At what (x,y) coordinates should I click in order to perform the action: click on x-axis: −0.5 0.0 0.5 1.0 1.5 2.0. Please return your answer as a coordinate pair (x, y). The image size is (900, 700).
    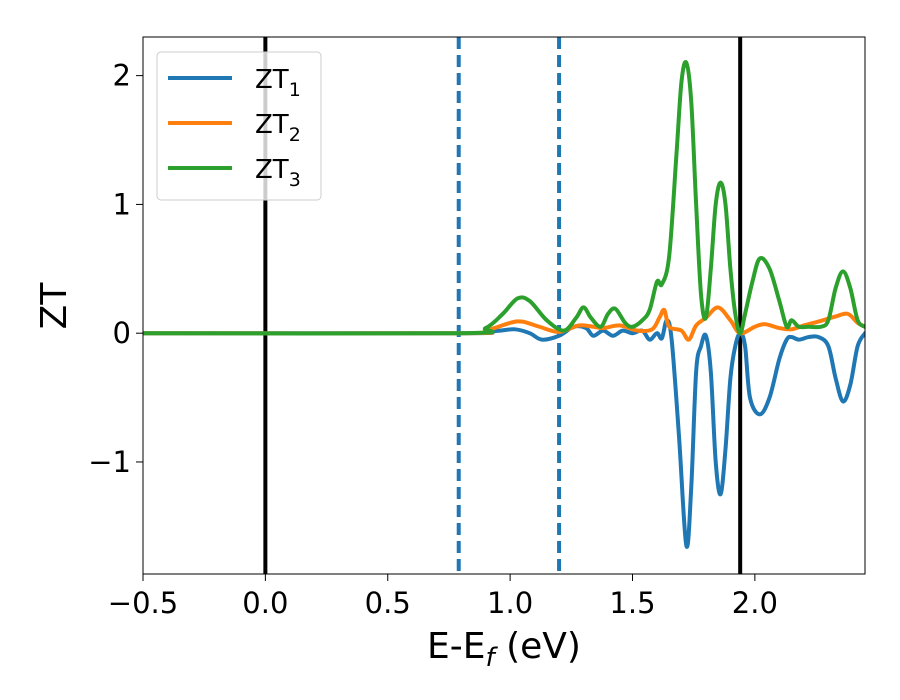
    Looking at the image, I should click on (443, 597).